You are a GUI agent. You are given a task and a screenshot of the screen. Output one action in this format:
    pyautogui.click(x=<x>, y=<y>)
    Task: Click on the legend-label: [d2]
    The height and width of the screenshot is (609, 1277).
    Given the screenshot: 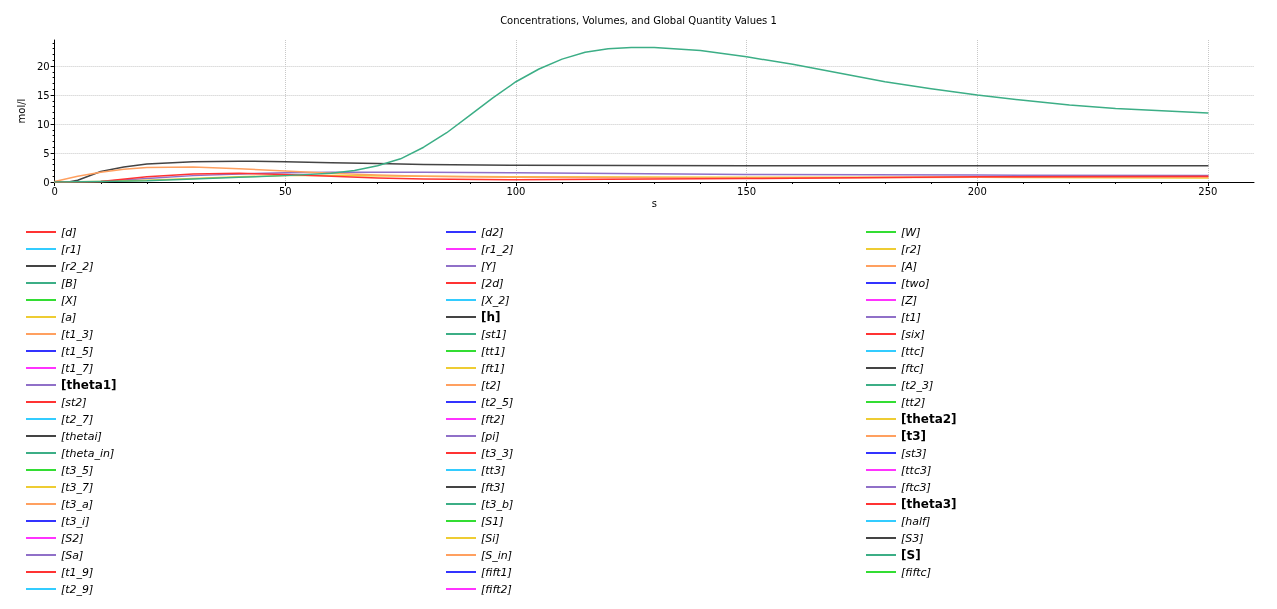 What is the action you would take?
    pyautogui.click(x=492, y=232)
    